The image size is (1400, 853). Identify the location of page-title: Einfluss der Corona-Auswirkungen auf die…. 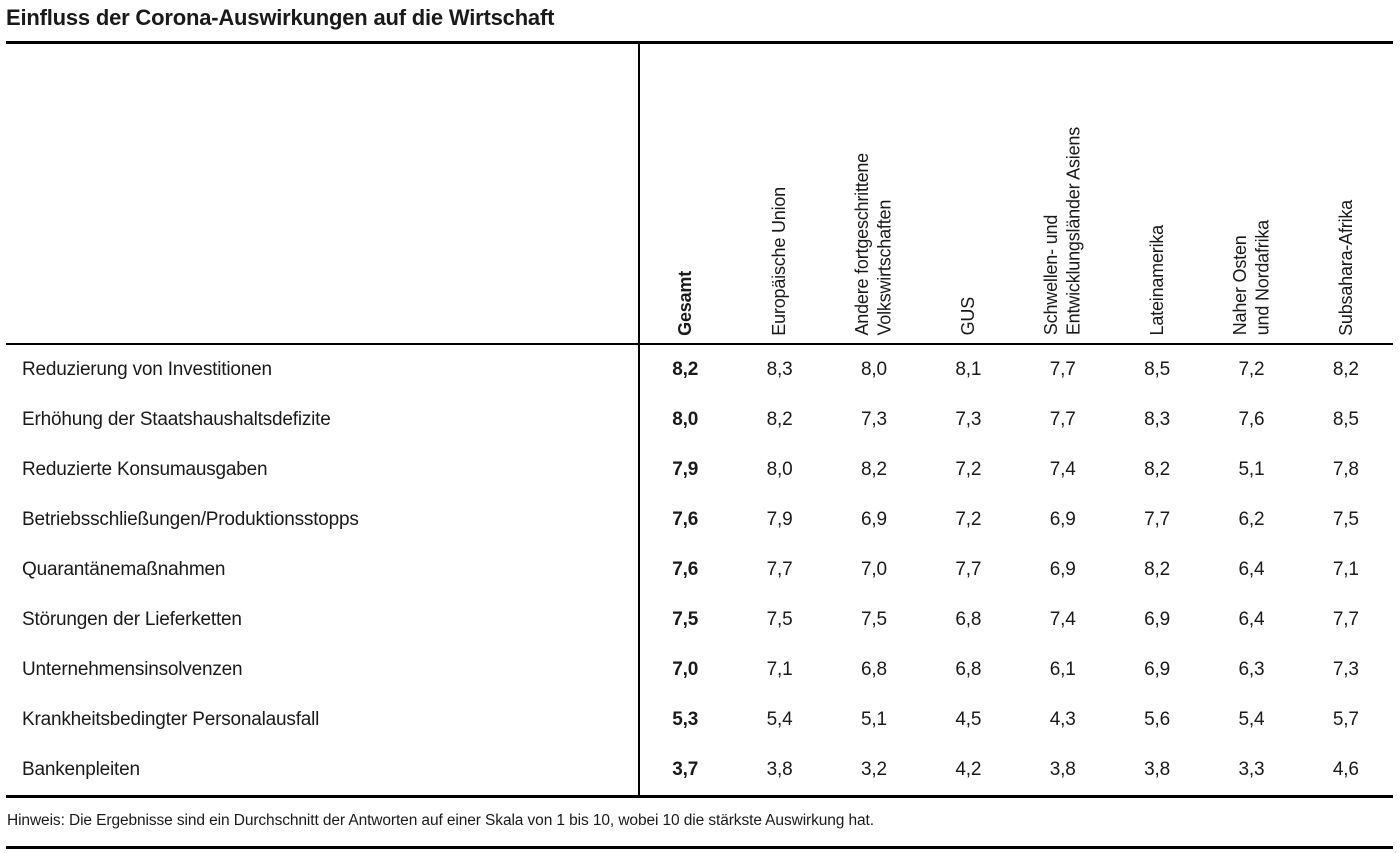
(280, 17).